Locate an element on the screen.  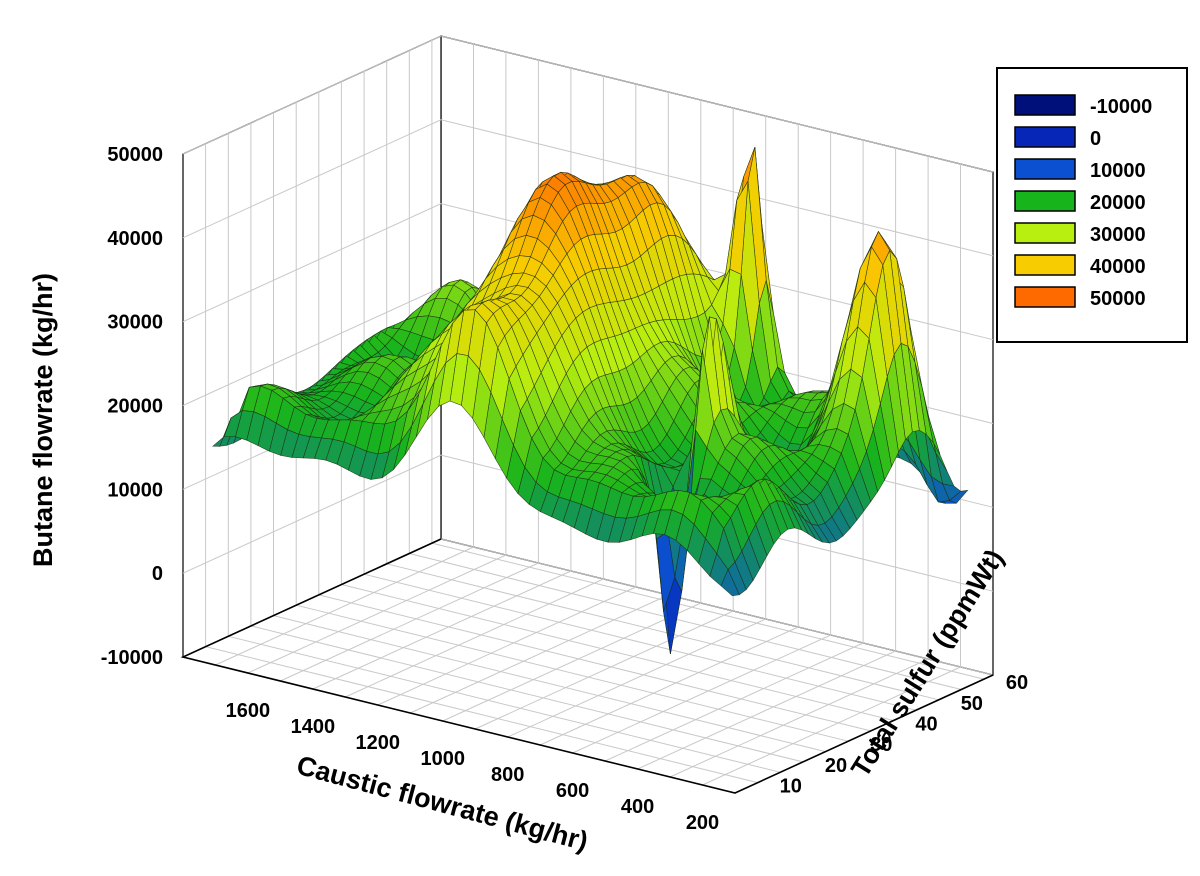
z-tick-label: 0 is located at coordinates (157, 574).